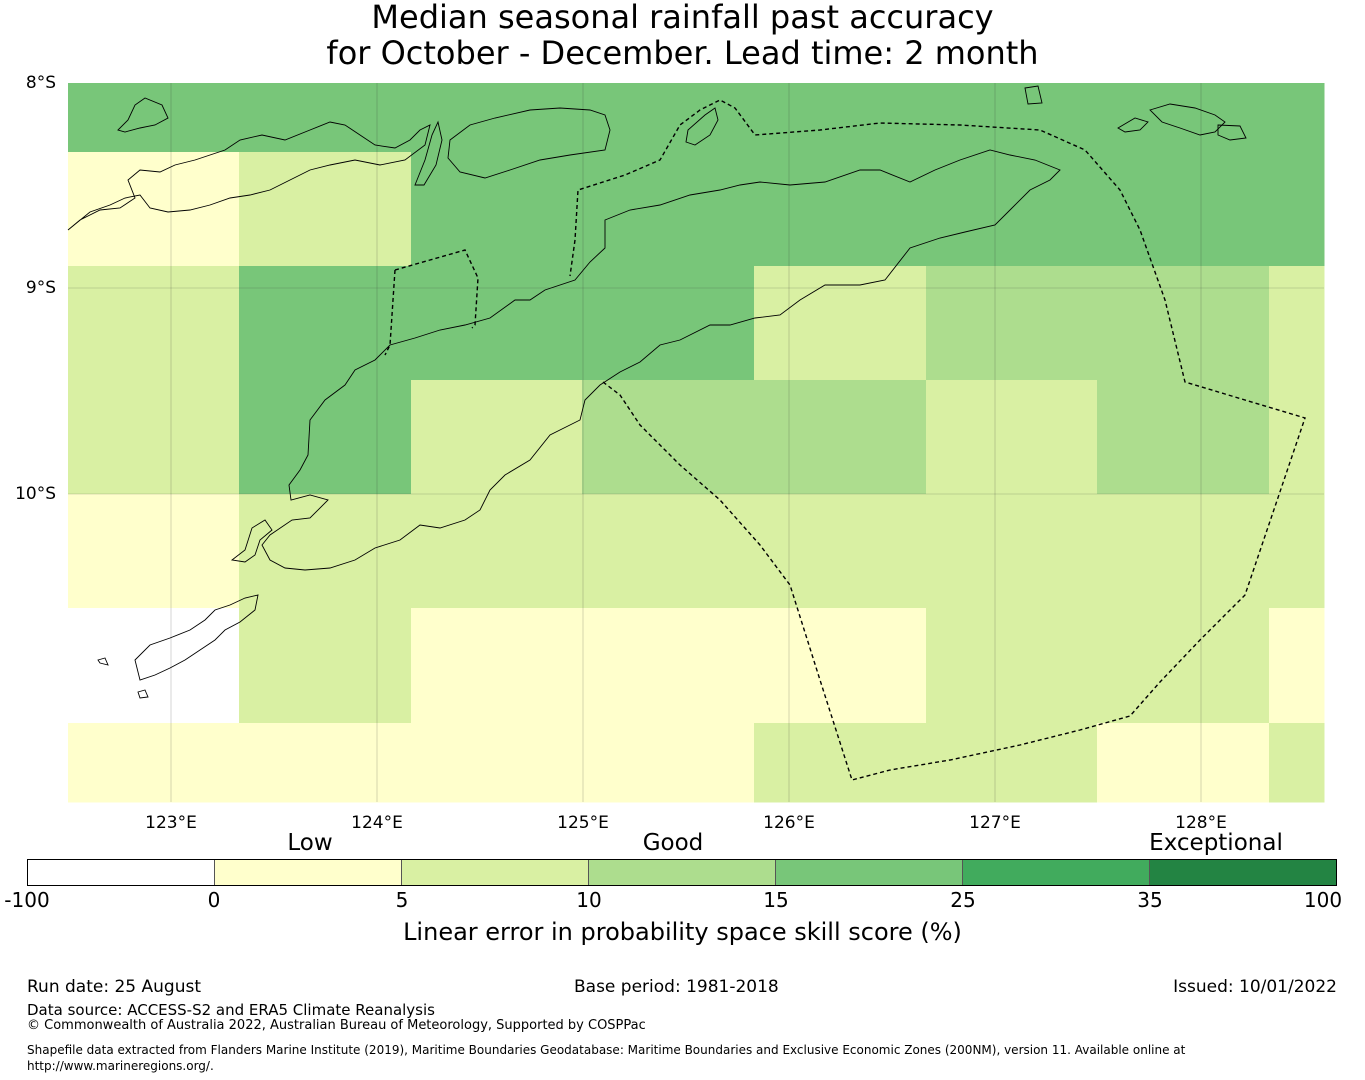 Image resolution: width=1365 pixels, height=1080 pixels. I want to click on base-period: Base period: 1981-2018, so click(676, 987).